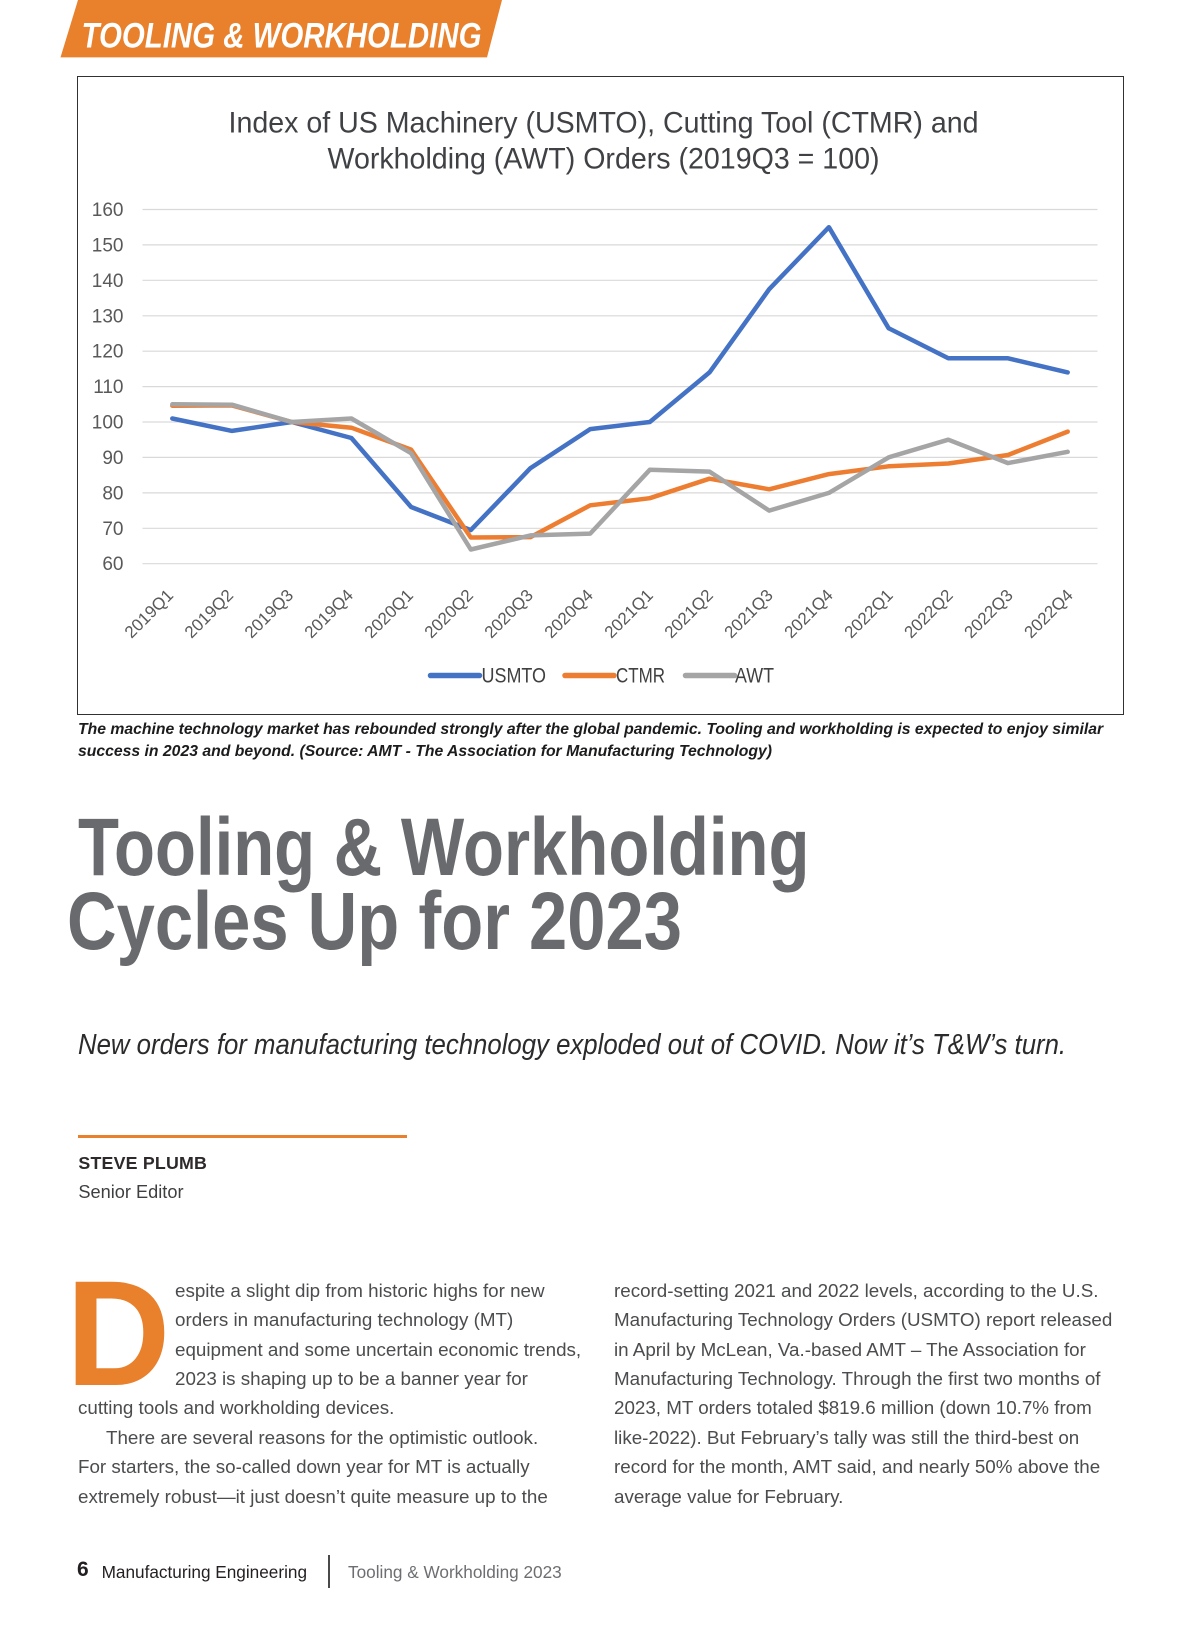 The height and width of the screenshot is (1626, 1200). Describe the element at coordinates (108, 423) in the screenshot. I see `svg-text: 100` at that location.